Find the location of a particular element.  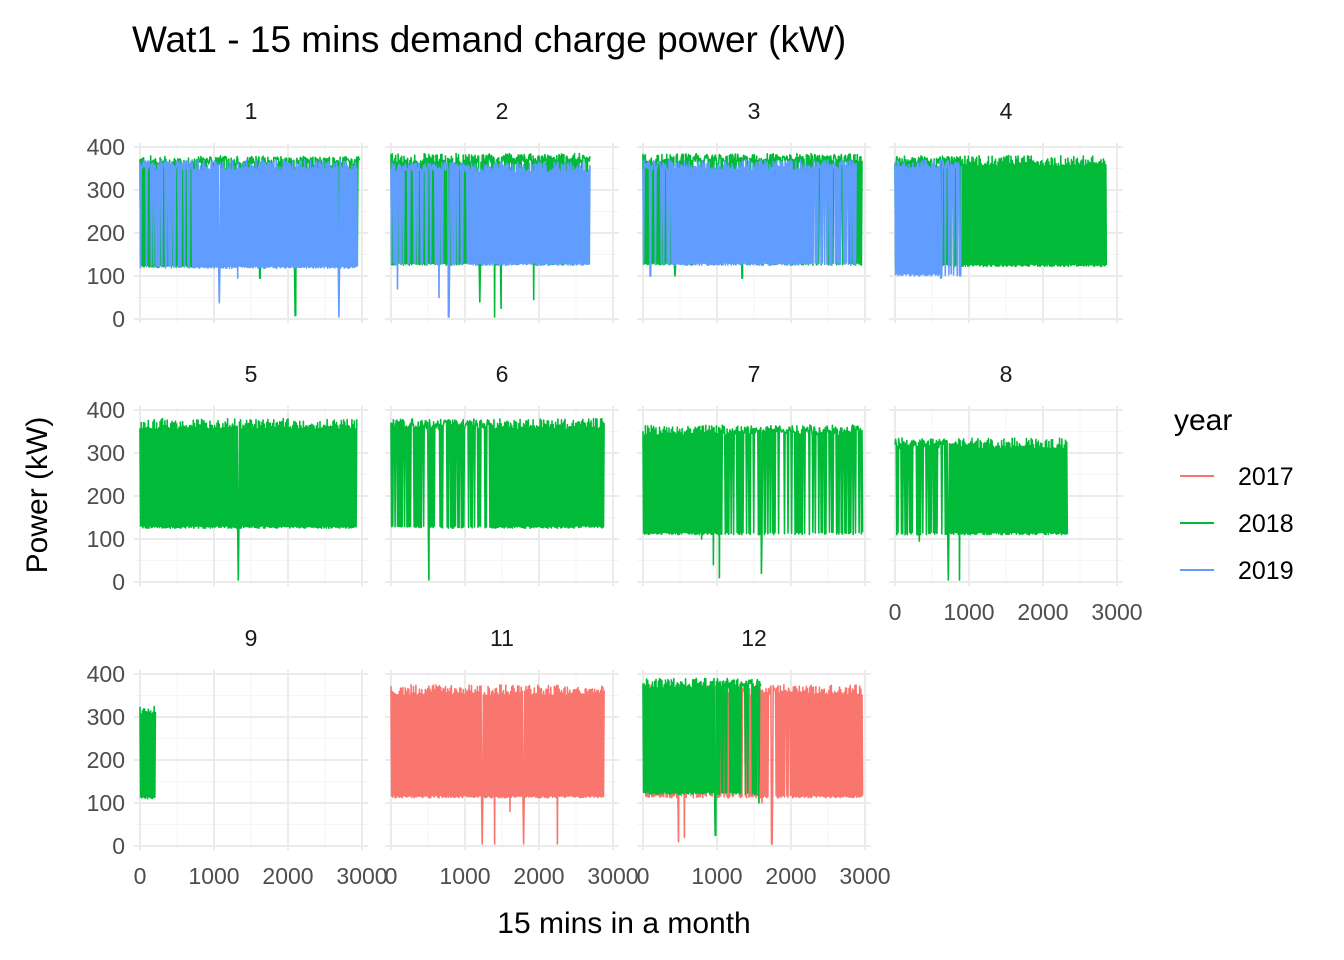

legend-title: year is located at coordinates (1203, 420).